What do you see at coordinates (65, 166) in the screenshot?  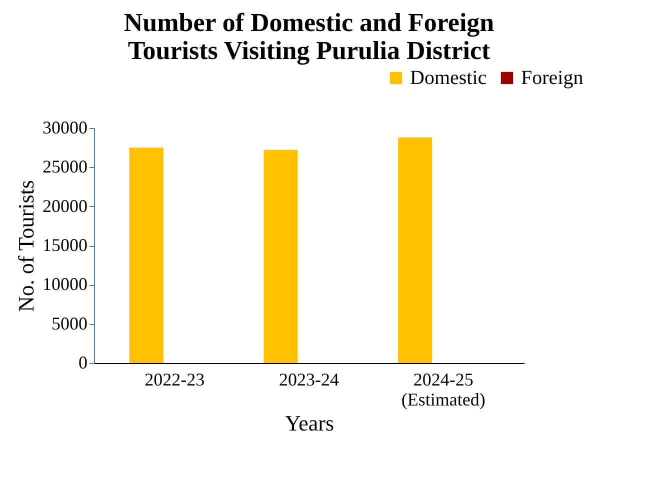 I see `y-tick-label: 25000` at bounding box center [65, 166].